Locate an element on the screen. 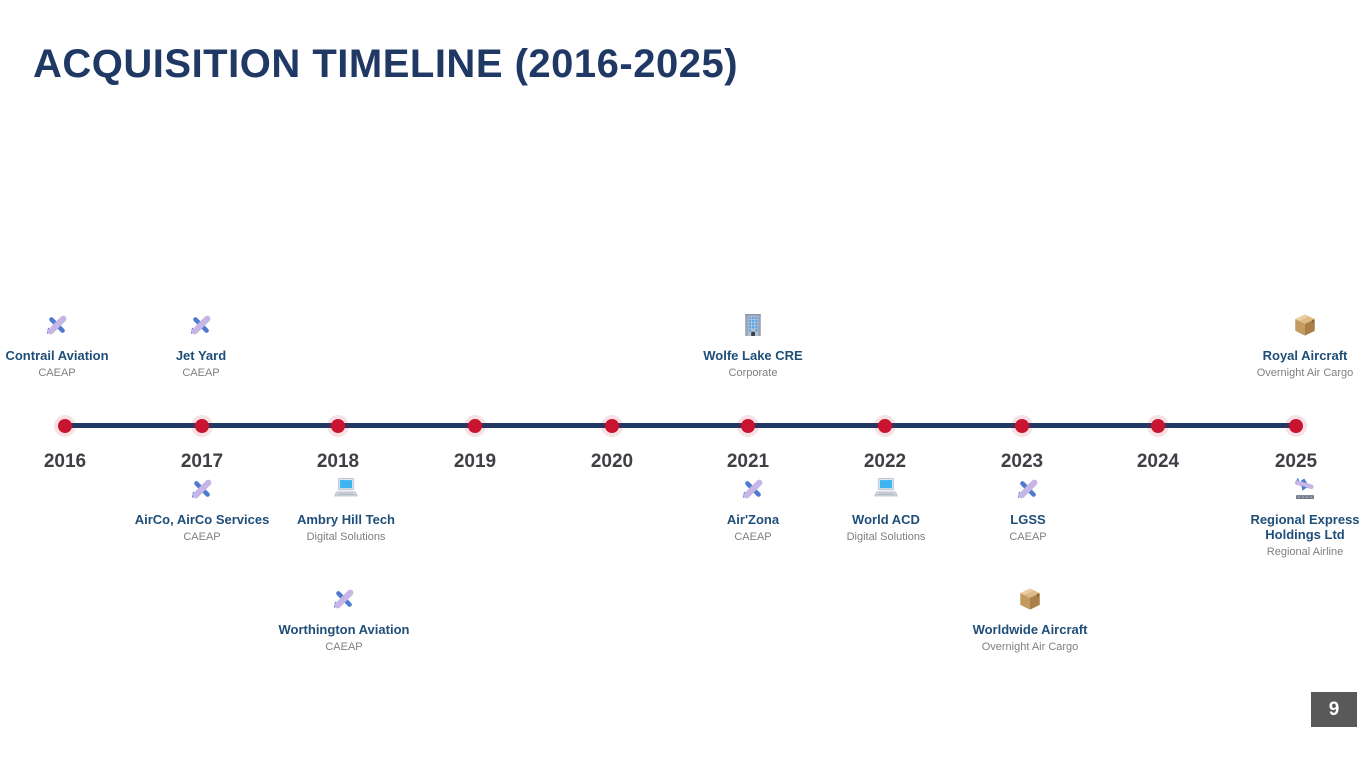  acquisition-entry: Worthington Aviation CAEAP is located at coordinates (344, 619).